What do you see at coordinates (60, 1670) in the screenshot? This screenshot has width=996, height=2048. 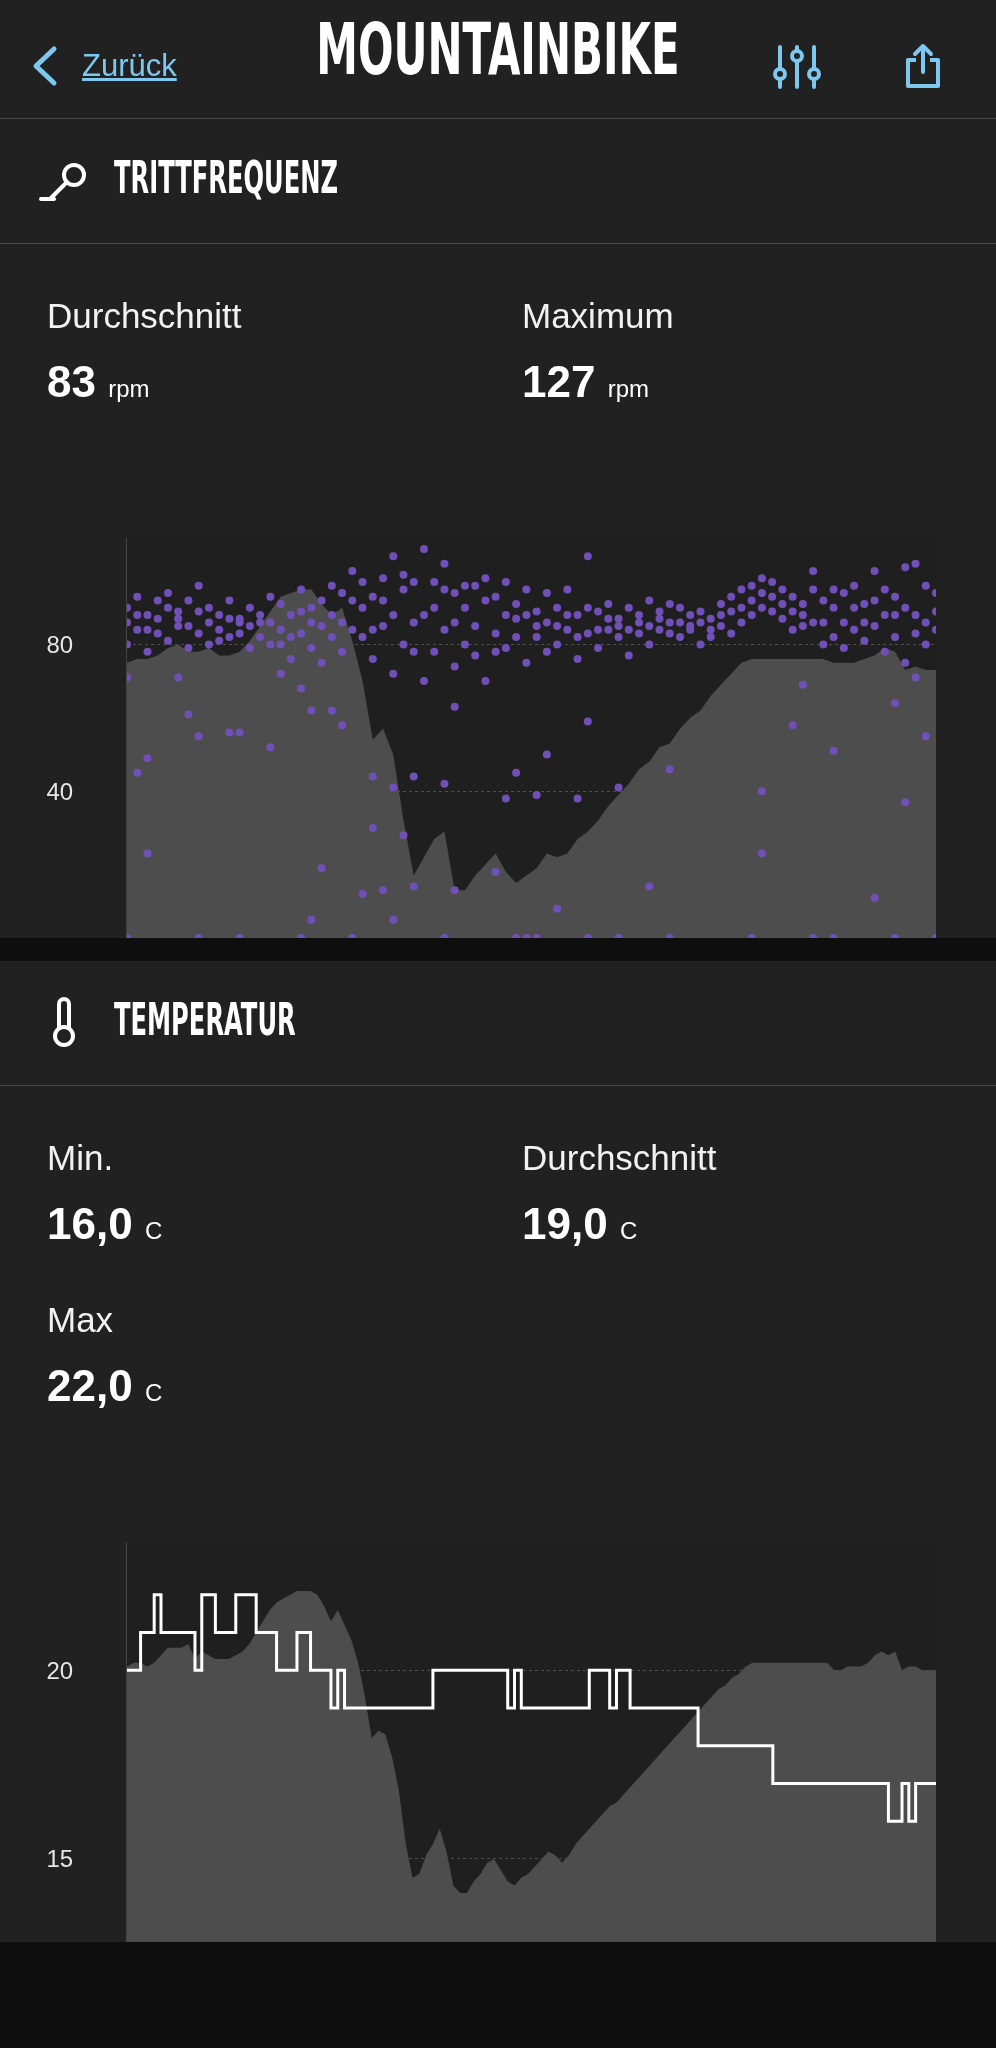 I see `y-tick-label: 20` at bounding box center [60, 1670].